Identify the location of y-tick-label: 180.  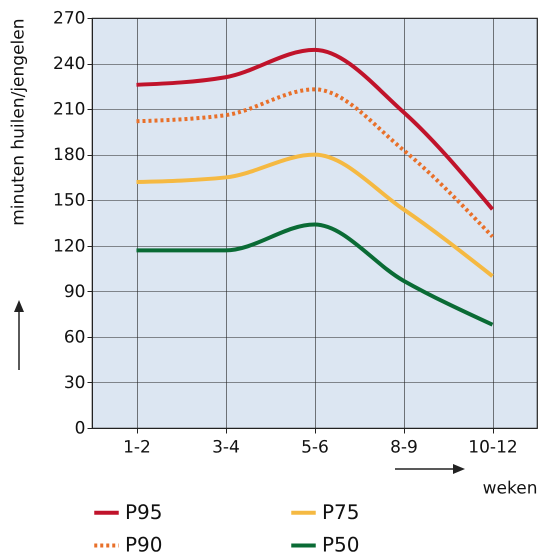
(69, 155).